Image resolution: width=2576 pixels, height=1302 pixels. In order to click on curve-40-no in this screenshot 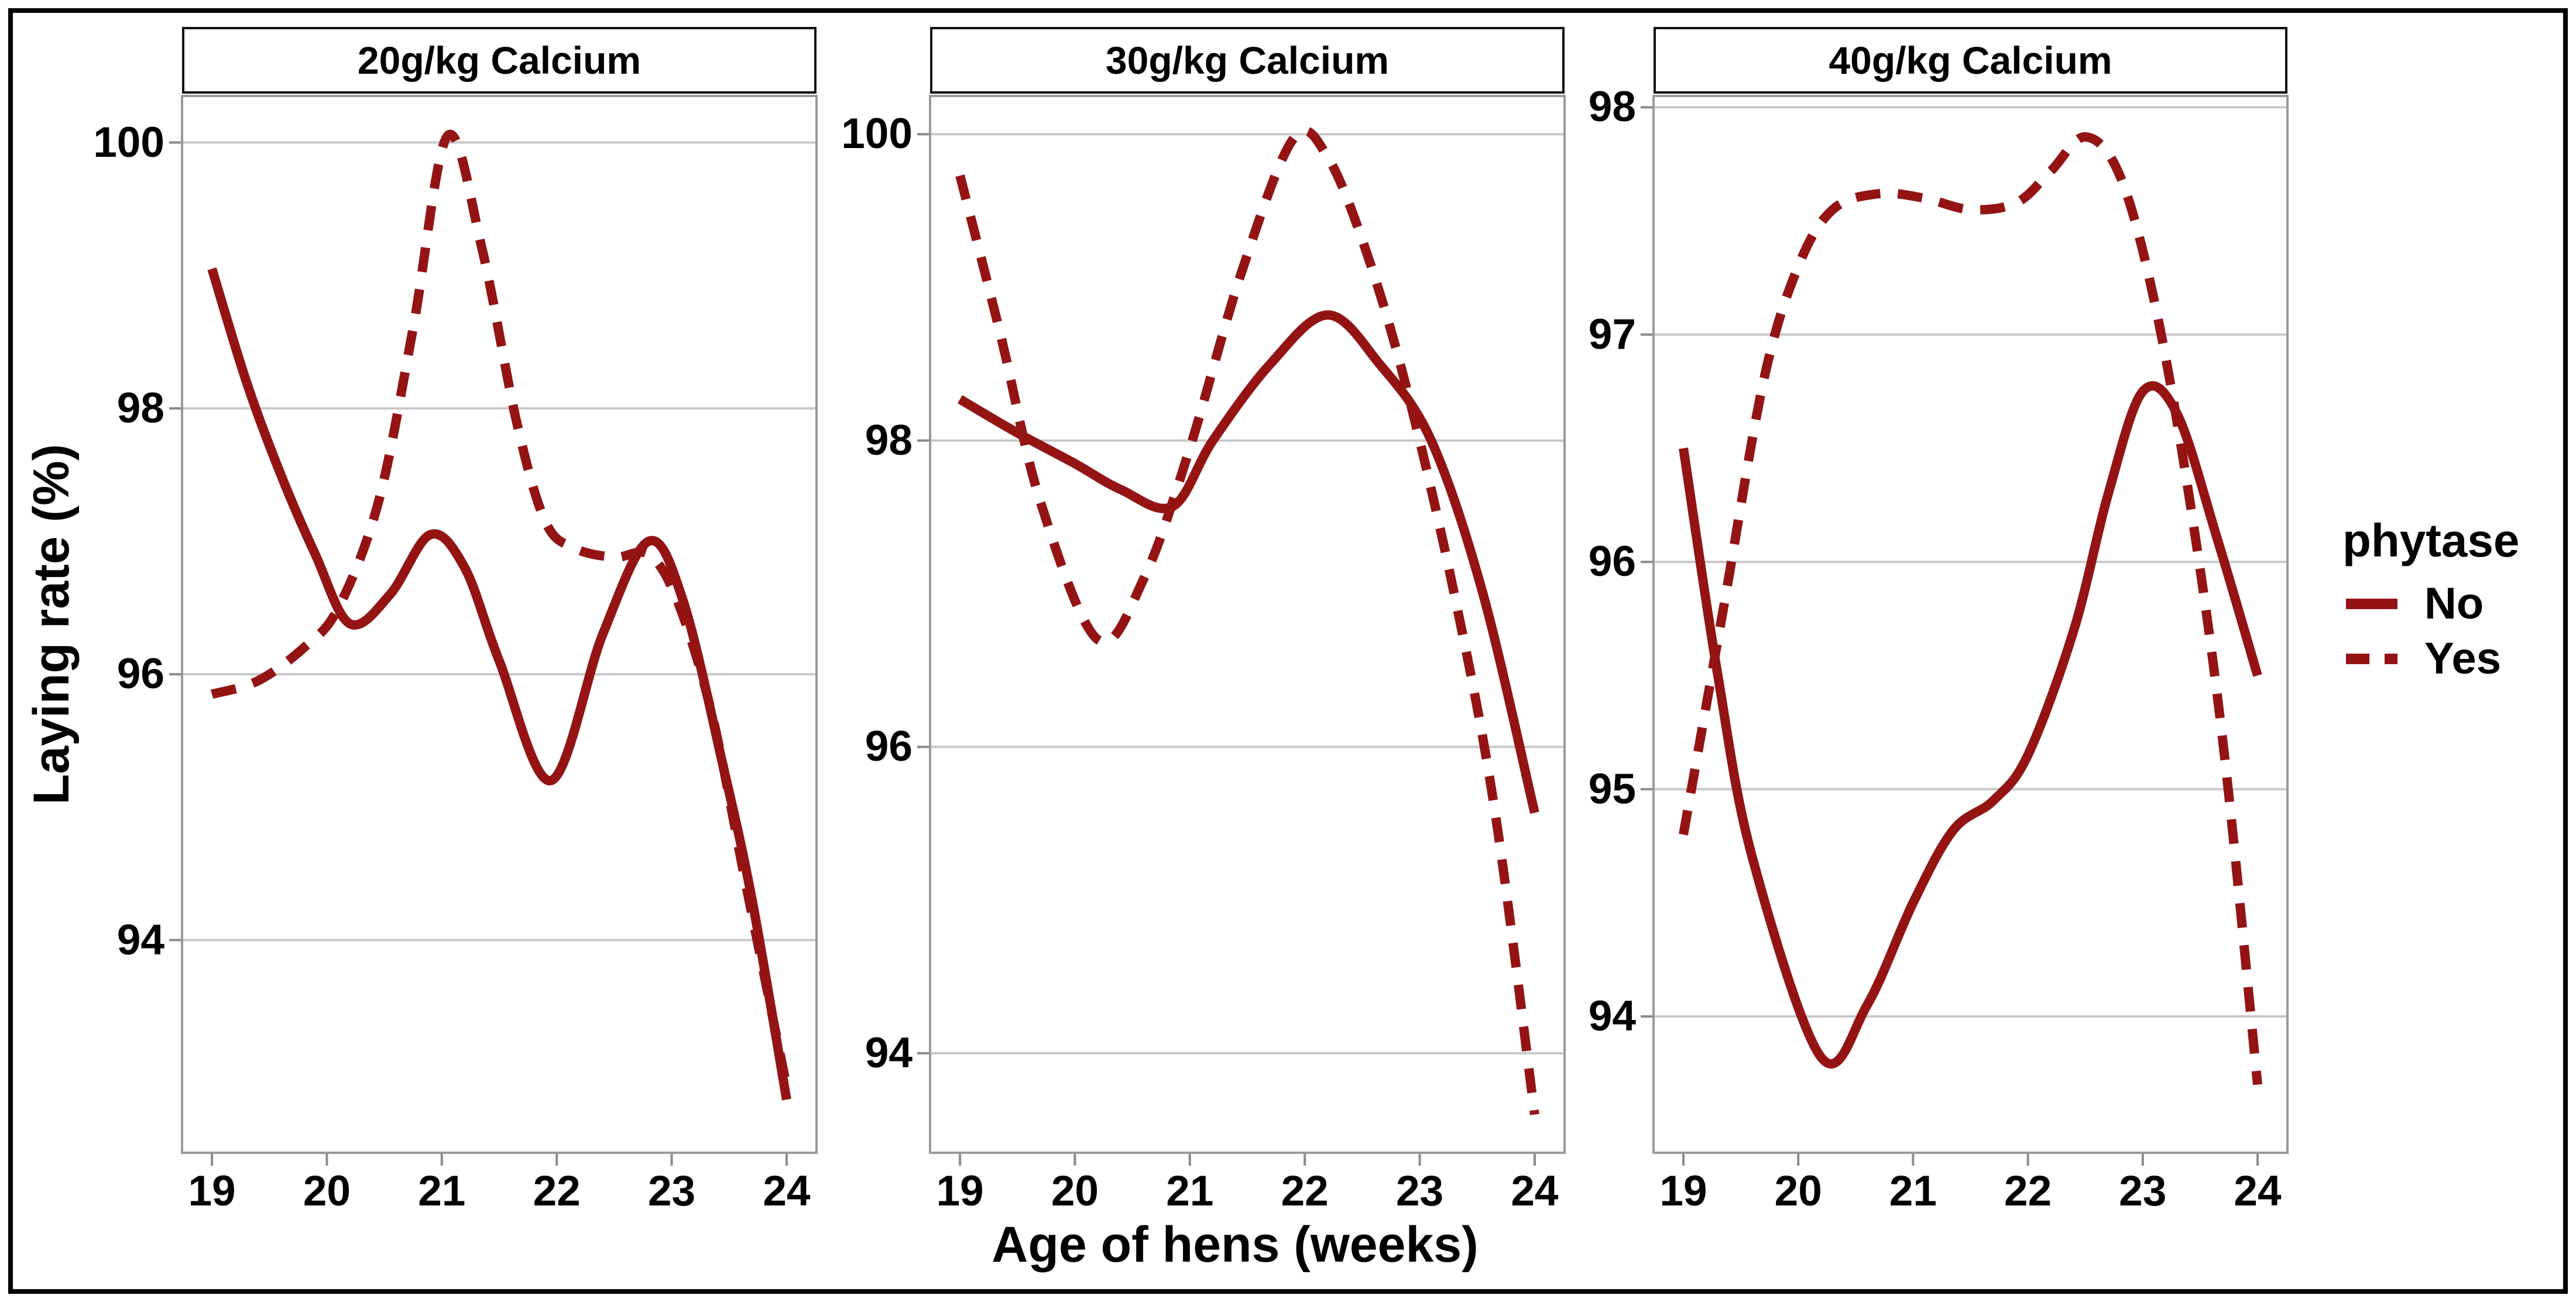, I will do `click(1971, 725)`.